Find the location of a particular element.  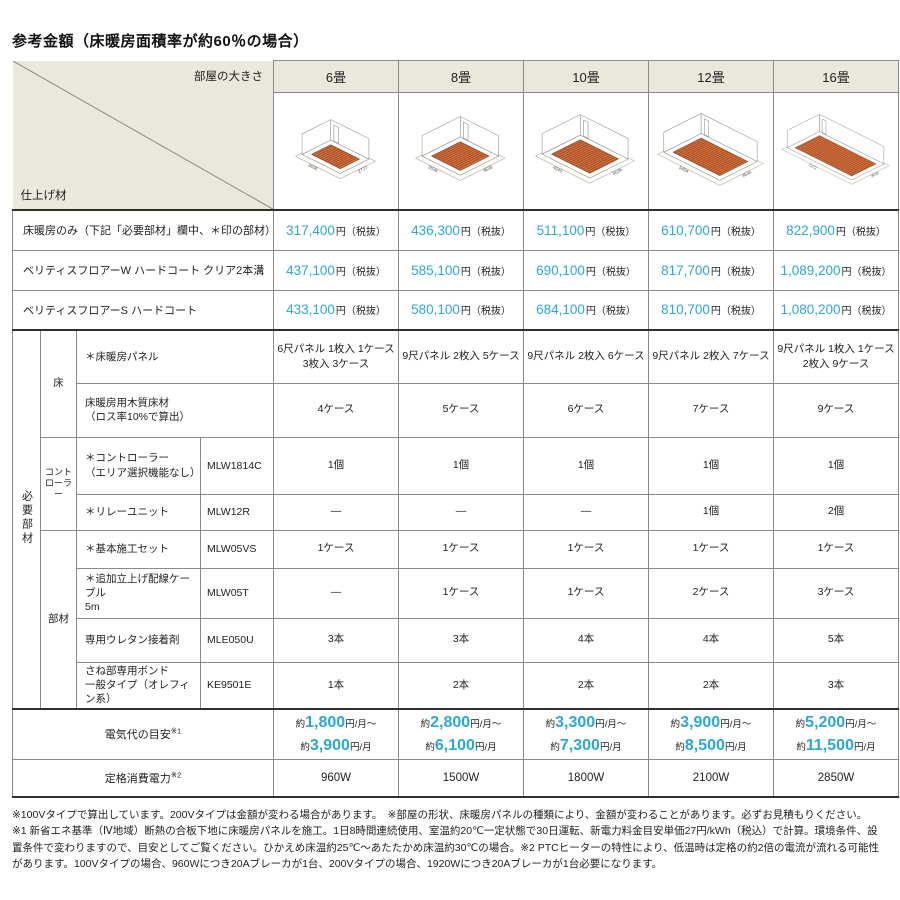

diagonal-divider-line is located at coordinates (143, 135).